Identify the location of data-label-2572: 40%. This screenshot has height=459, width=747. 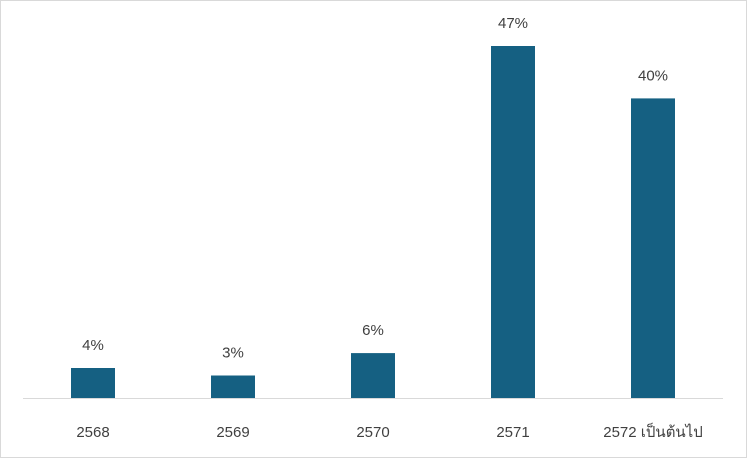
(653, 75).